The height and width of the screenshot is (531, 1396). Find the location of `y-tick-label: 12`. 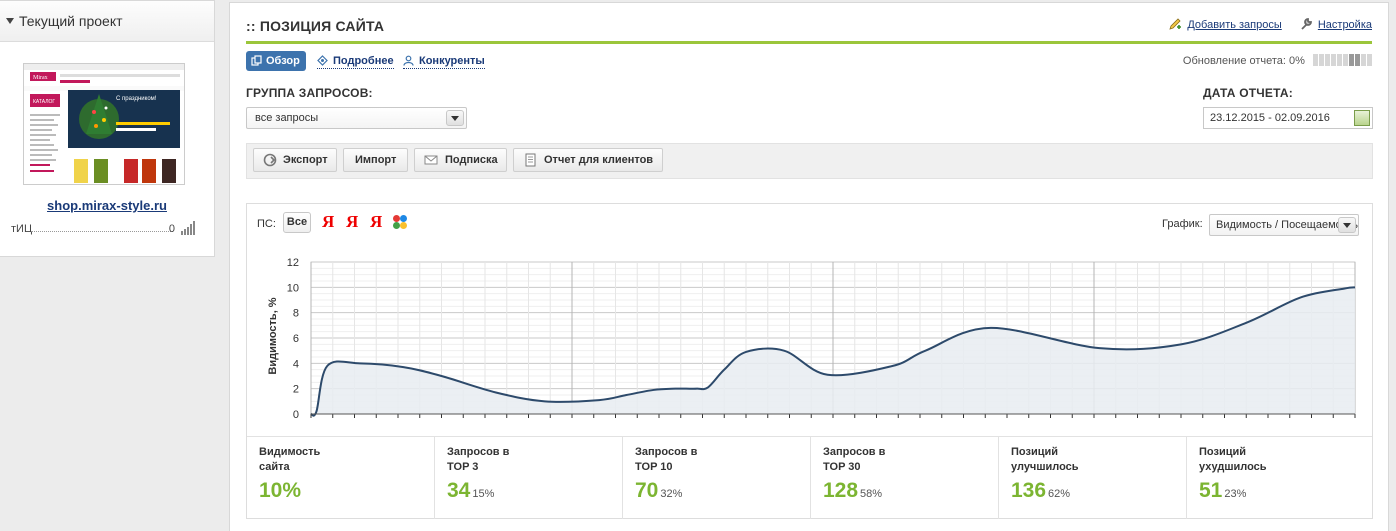

y-tick-label: 12 is located at coordinates (293, 263).